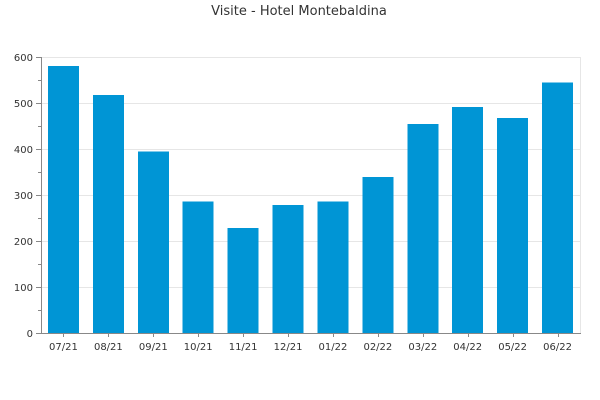 This screenshot has width=600, height=400. I want to click on chart-title: Visite - Hotel Montebaldina, so click(299, 11).